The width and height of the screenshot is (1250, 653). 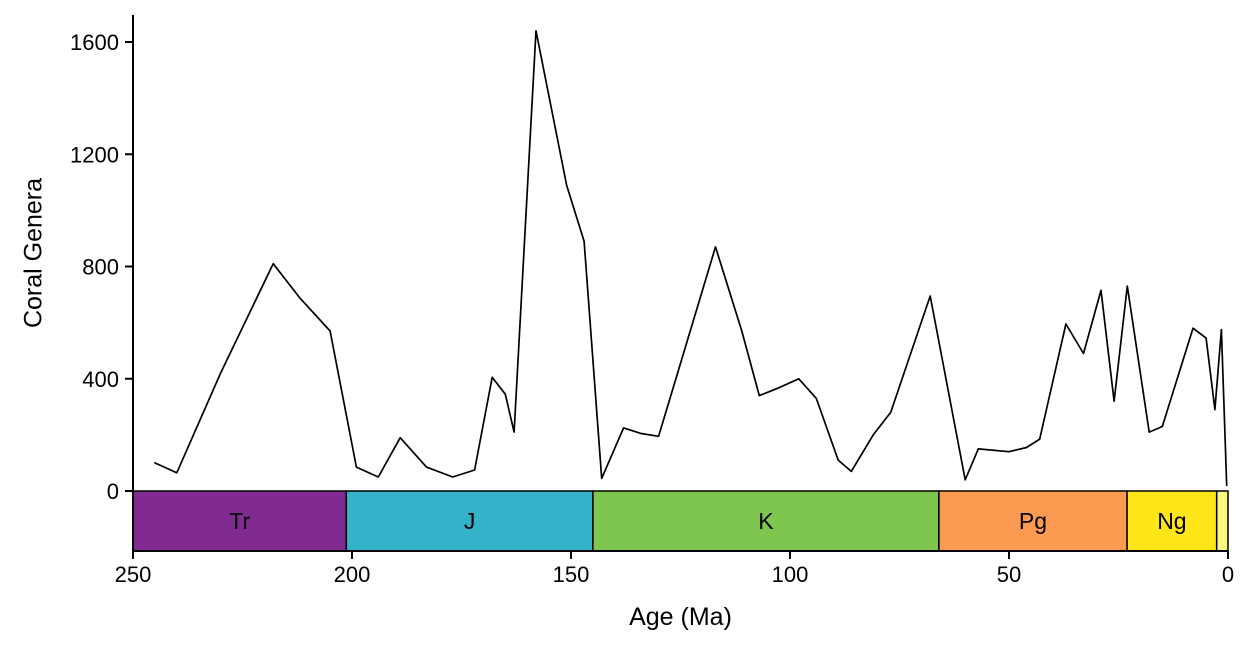 I want to click on x-tick-label: 200, so click(x=352, y=574).